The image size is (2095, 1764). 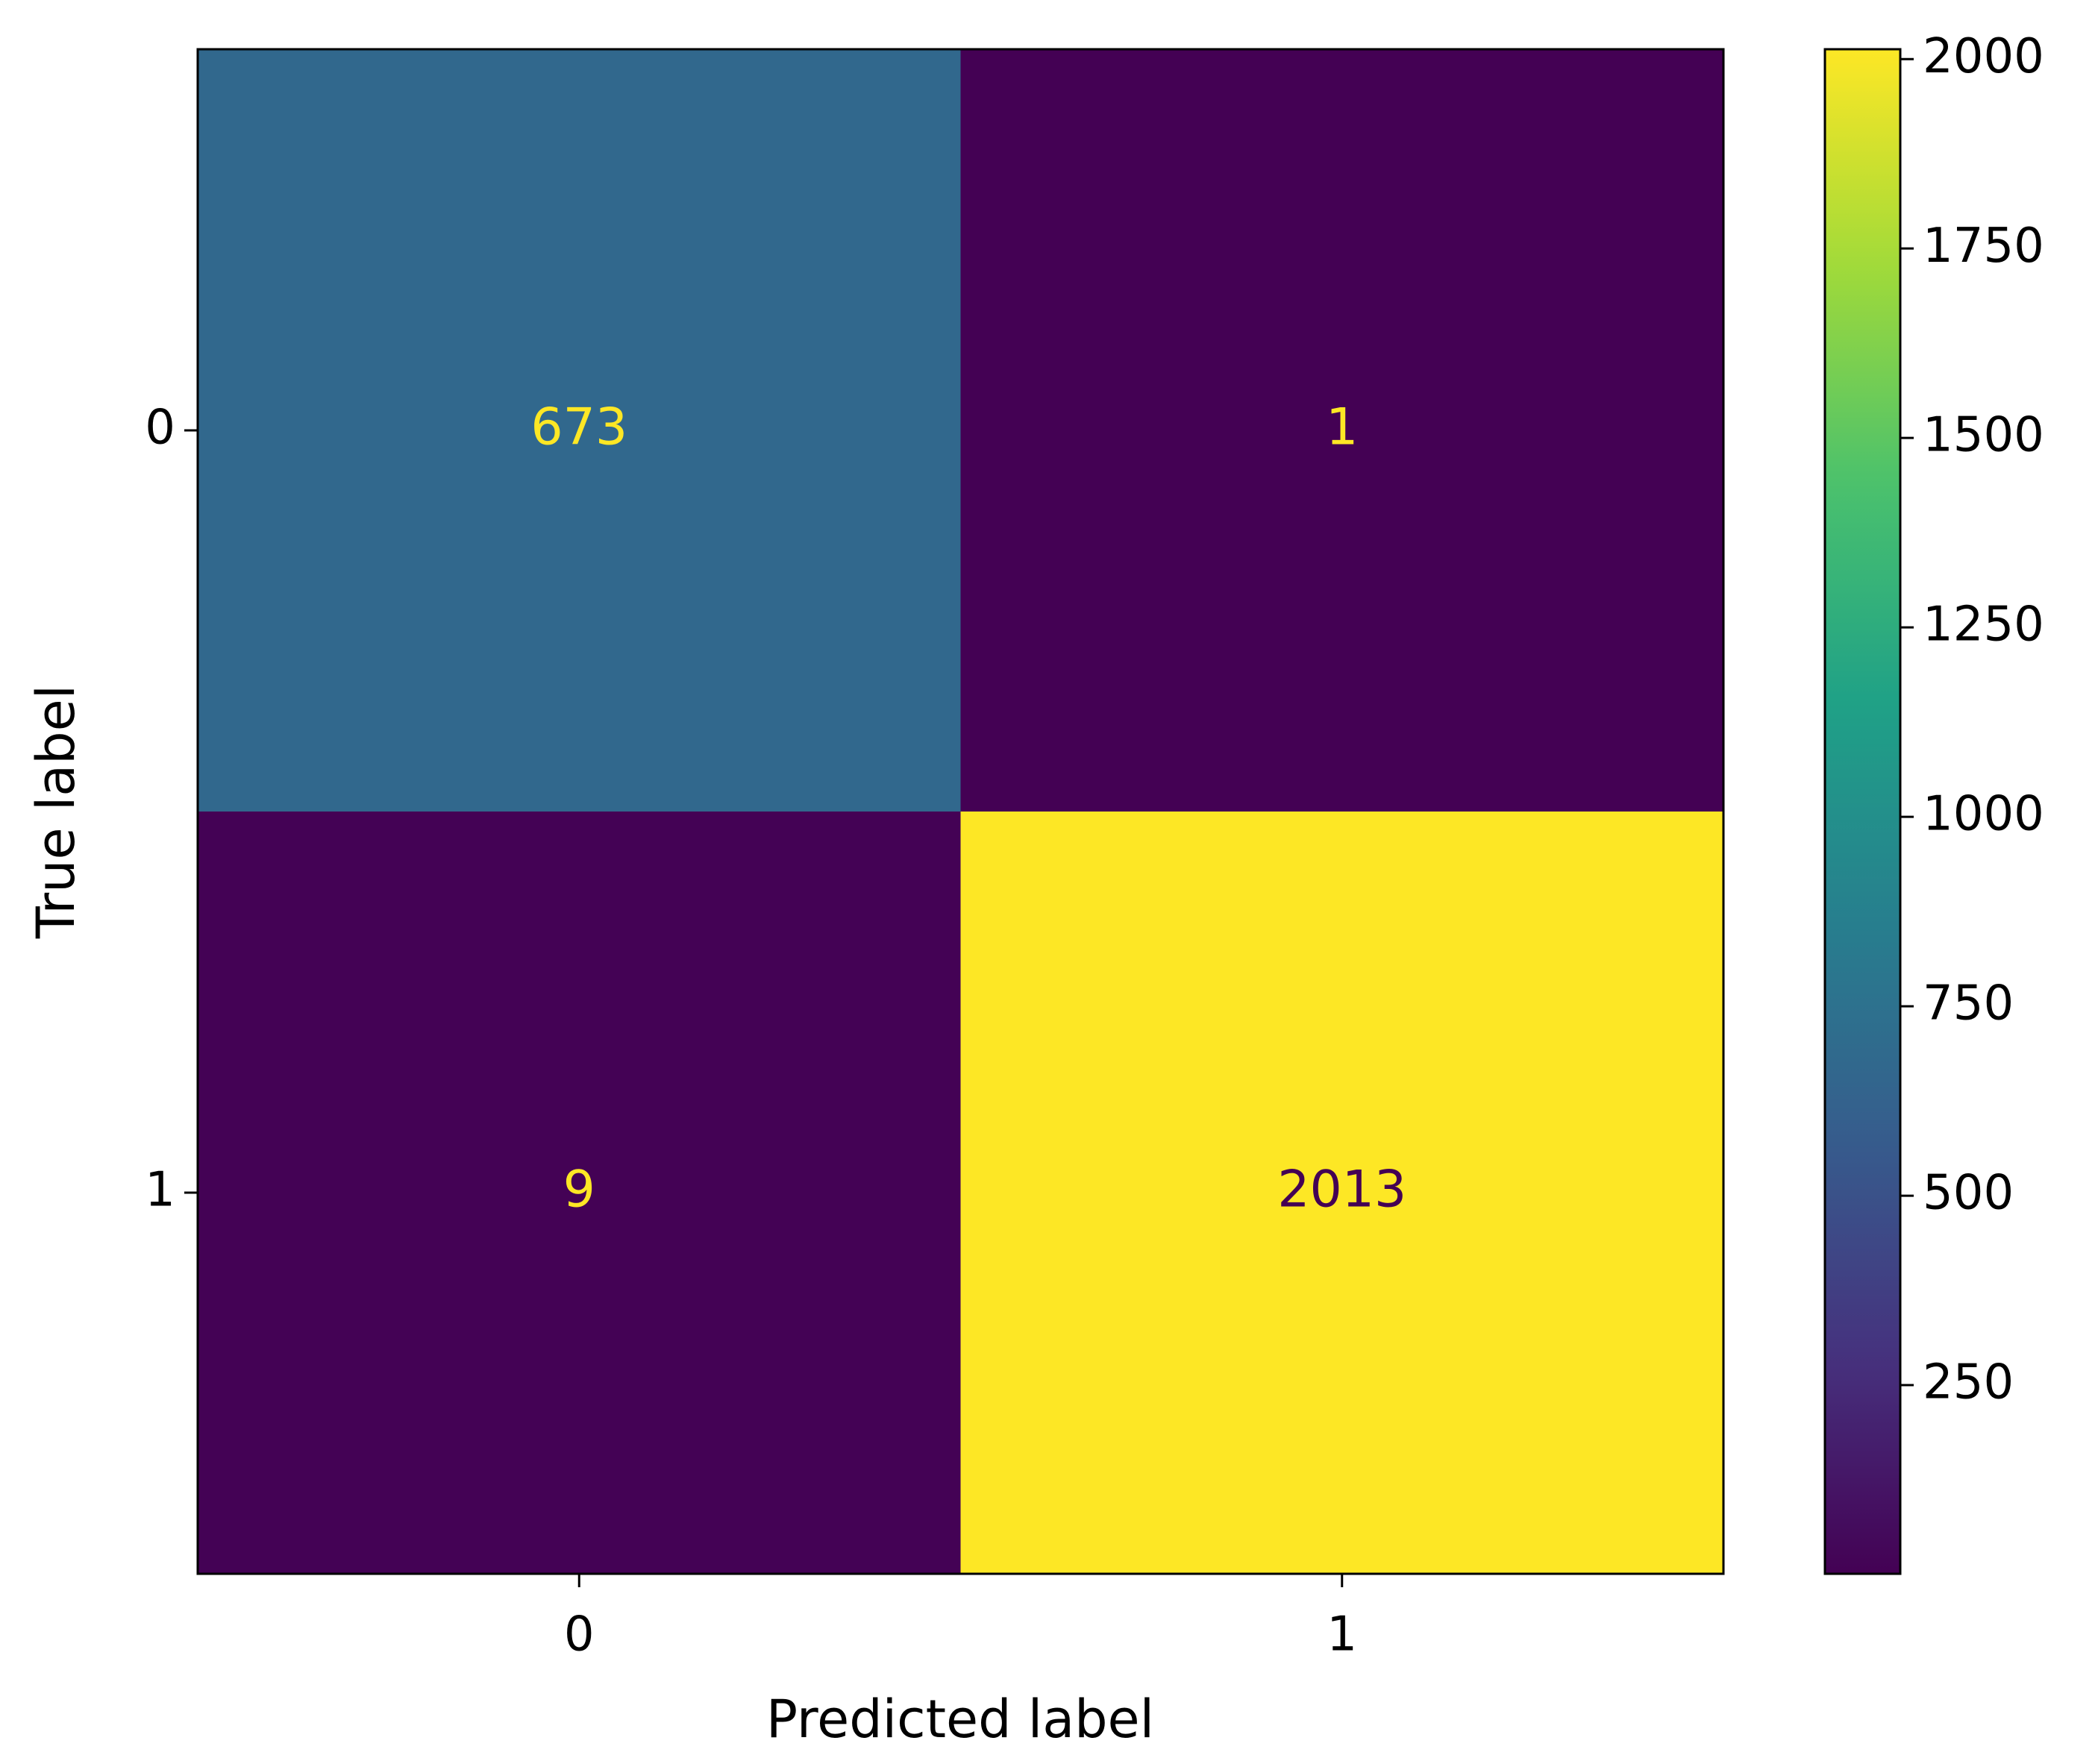 I want to click on y-tick-label: 1, so click(x=160, y=1190).